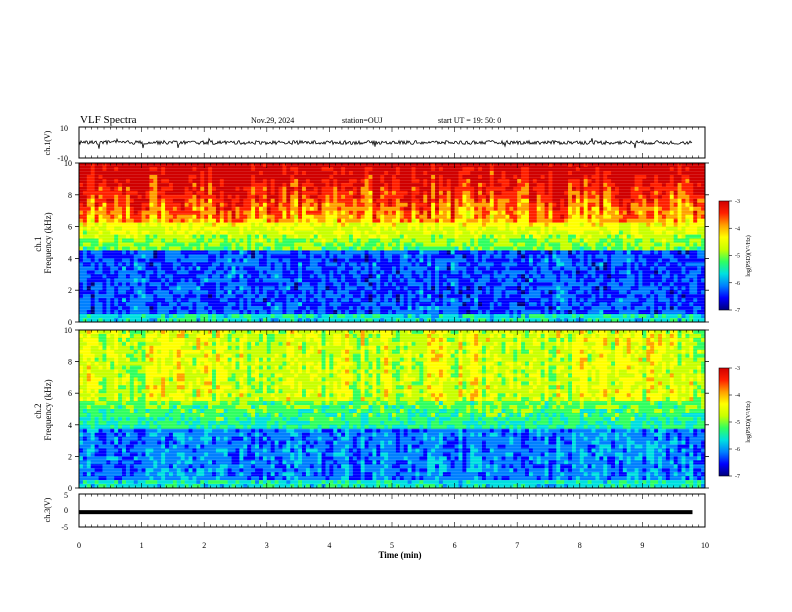 Image resolution: width=792 pixels, height=612 pixels. Describe the element at coordinates (362, 120) in the screenshot. I see `station-label: station=OUJ` at that location.